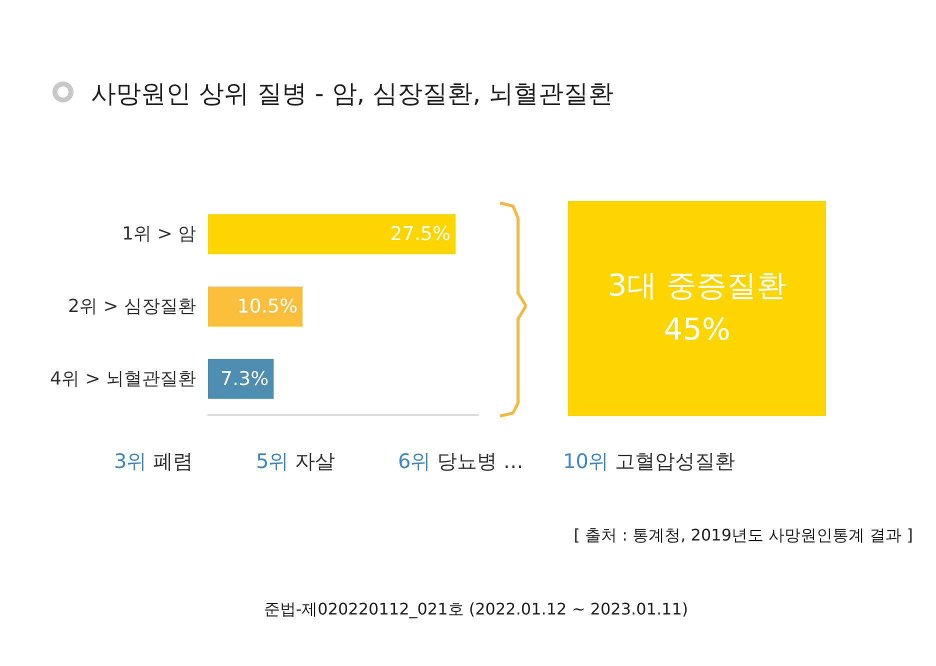 Image resolution: width=936 pixels, height=666 pixels. I want to click on y-tick-label: 4위 > 뇌혈관질환, so click(123, 379).